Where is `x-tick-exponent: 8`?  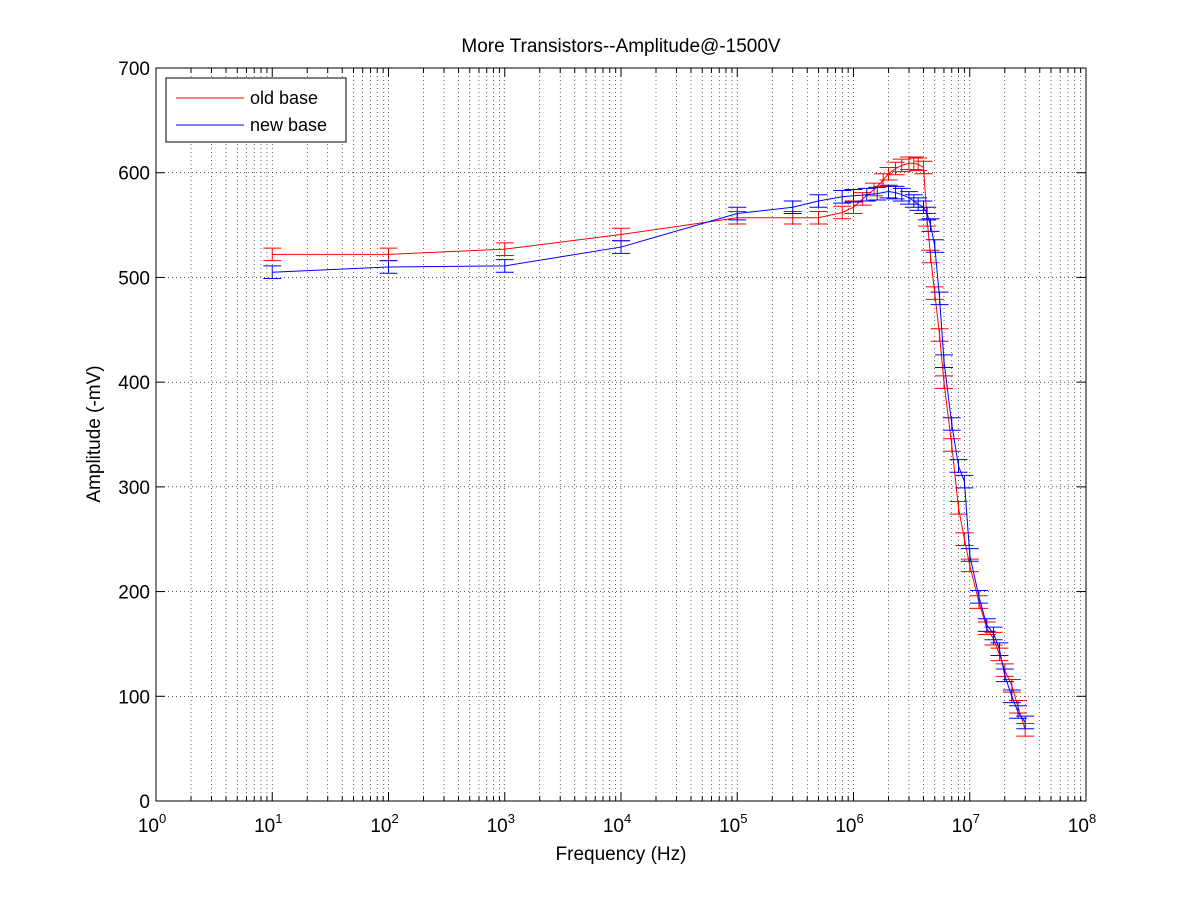 x-tick-exponent: 8 is located at coordinates (1092, 818).